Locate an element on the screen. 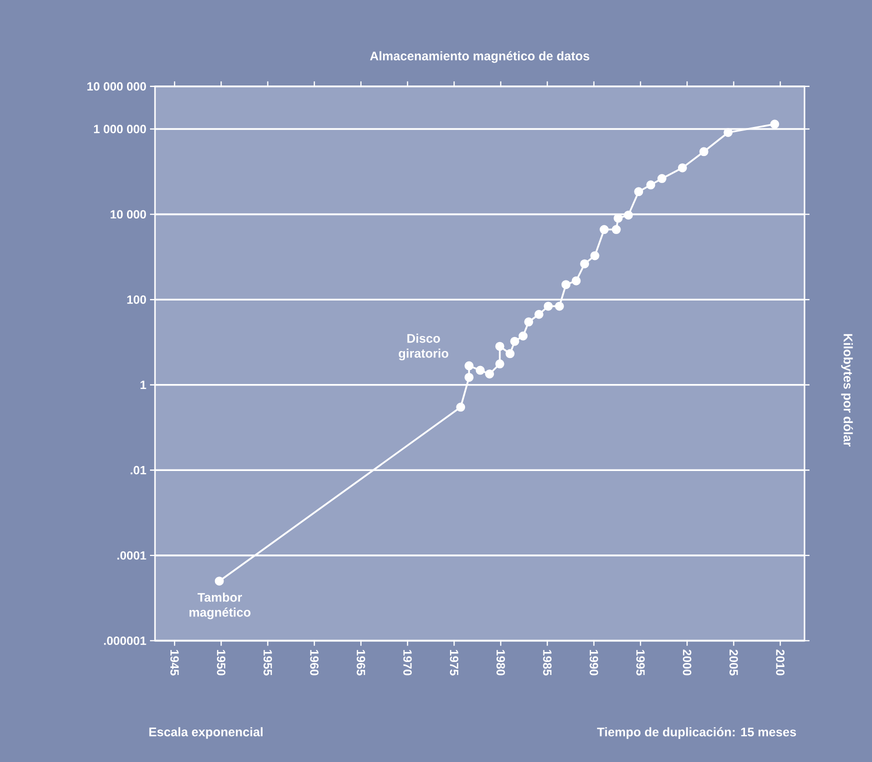 This screenshot has width=872, height=762. x-tick-label: 2000 is located at coordinates (687, 663).